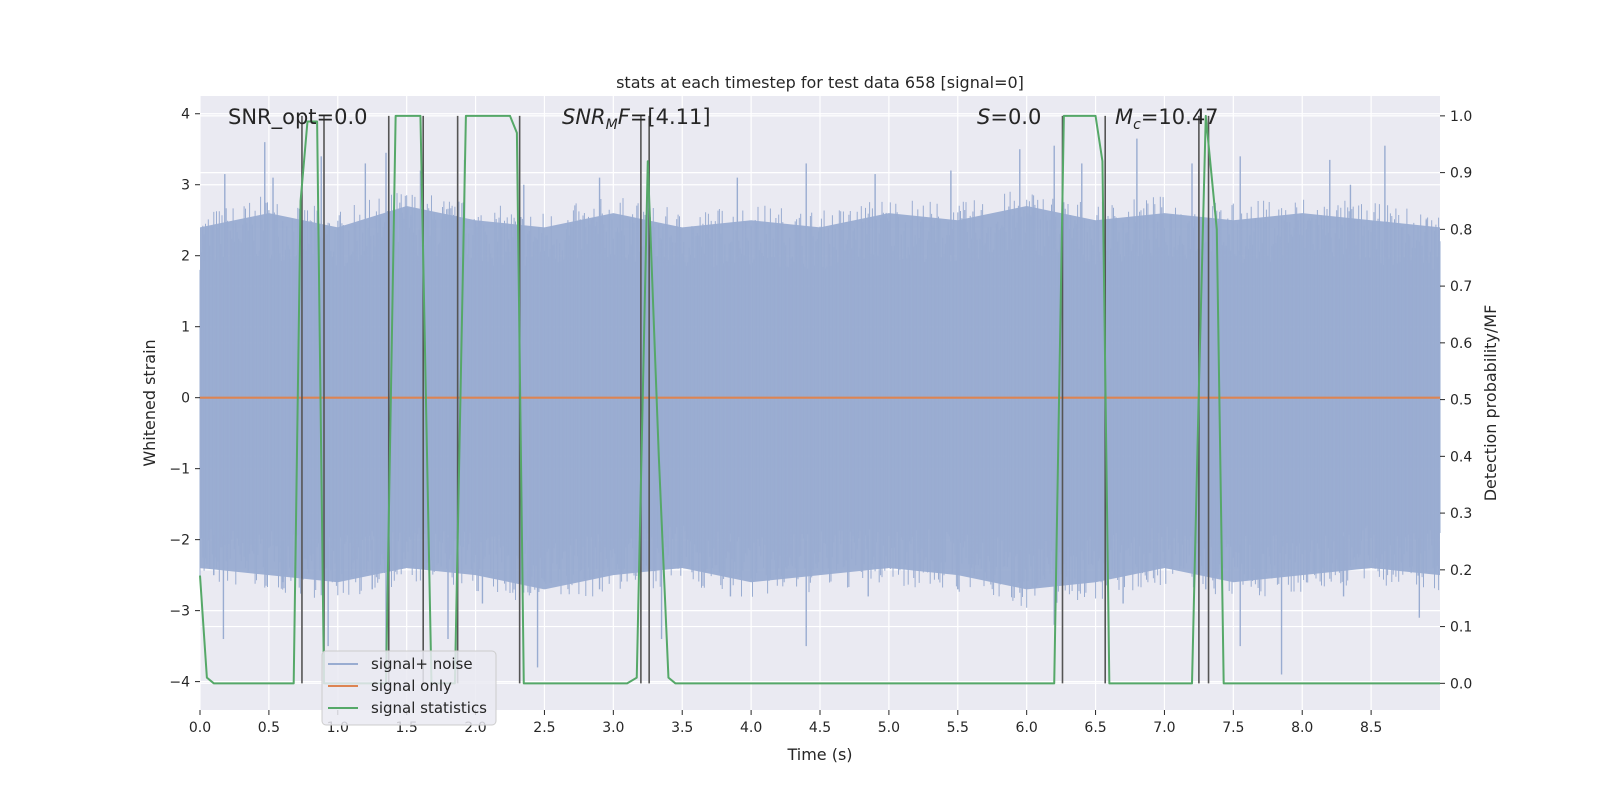 The height and width of the screenshot is (800, 1600). Describe the element at coordinates (185, 115) in the screenshot. I see `y-tick-label-8: 4` at that location.